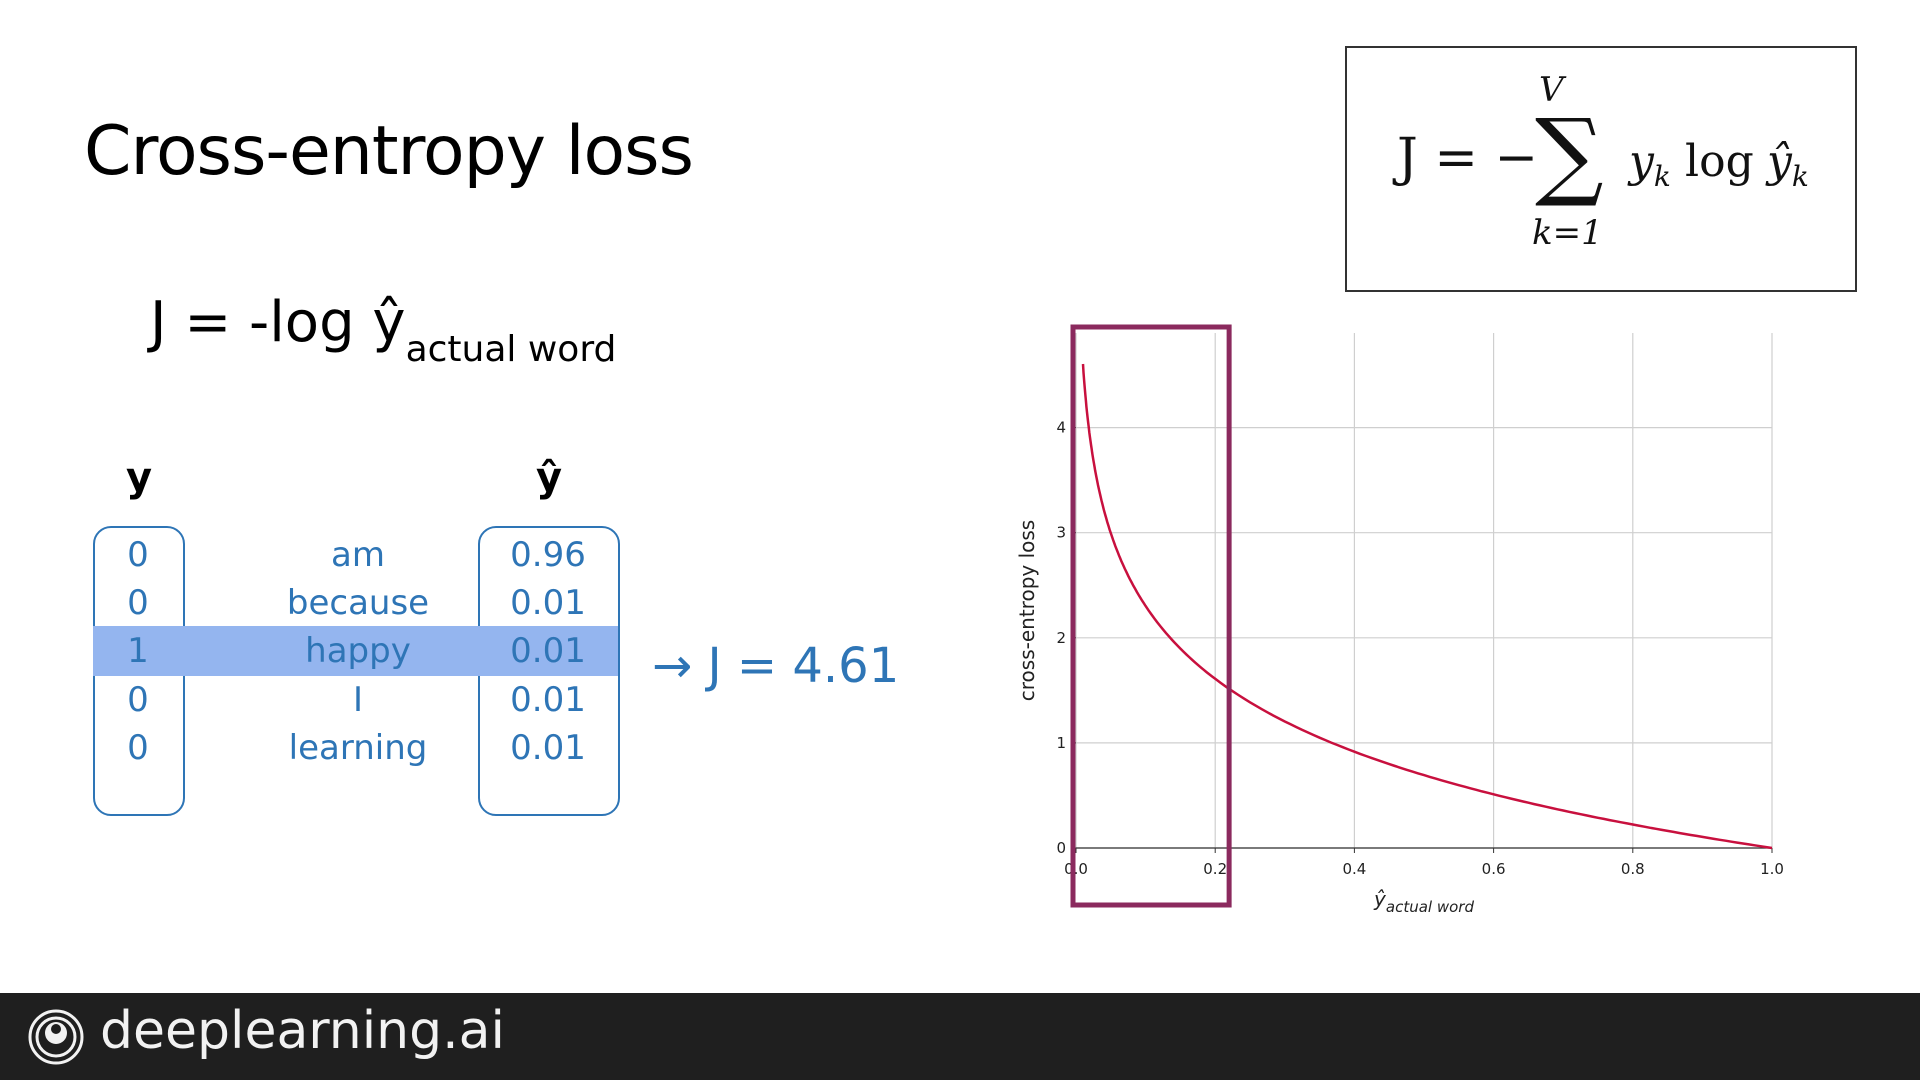 The height and width of the screenshot is (1080, 1920). What do you see at coordinates (1468, 158) in the screenshot?
I see `general-formula-lhs: J = −` at bounding box center [1468, 158].